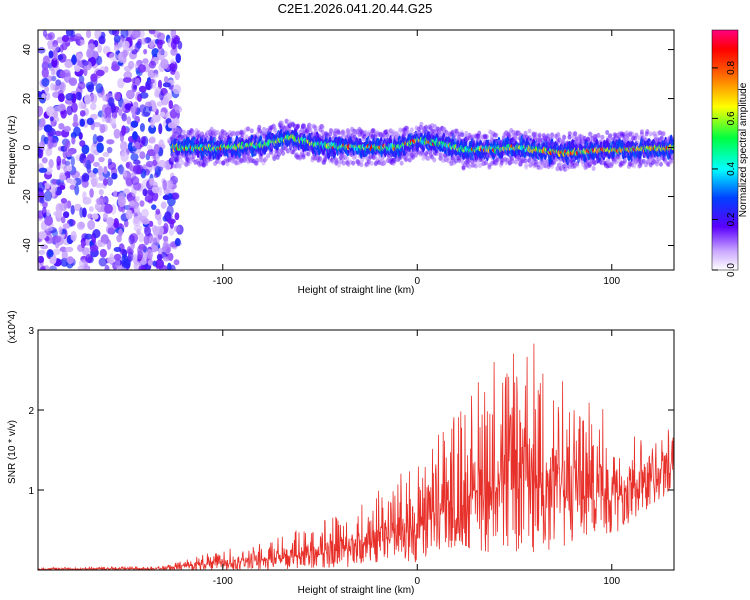 Image resolution: width=750 pixels, height=600 pixels. I want to click on spectrogram-x-tick-label: 0, so click(417, 281).